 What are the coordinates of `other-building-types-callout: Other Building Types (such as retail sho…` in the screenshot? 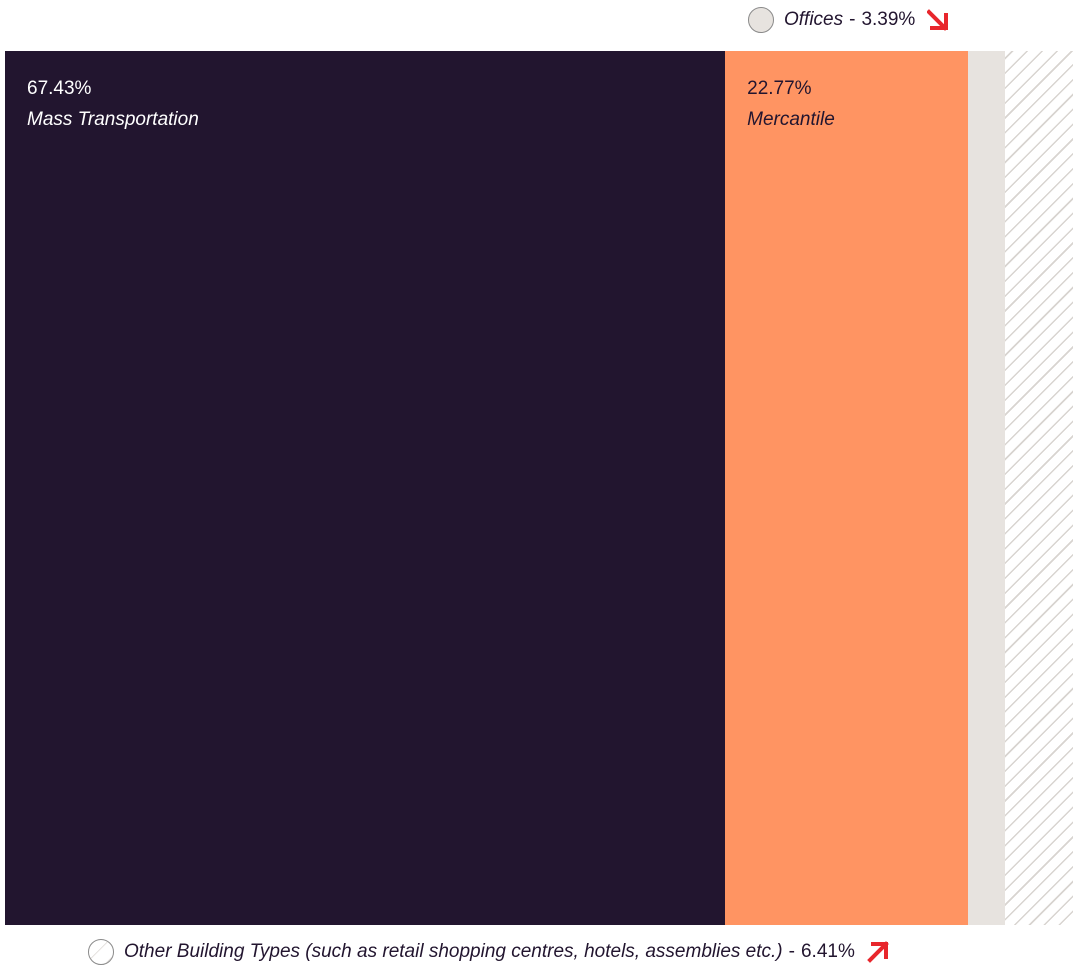 It's located at (489, 952).